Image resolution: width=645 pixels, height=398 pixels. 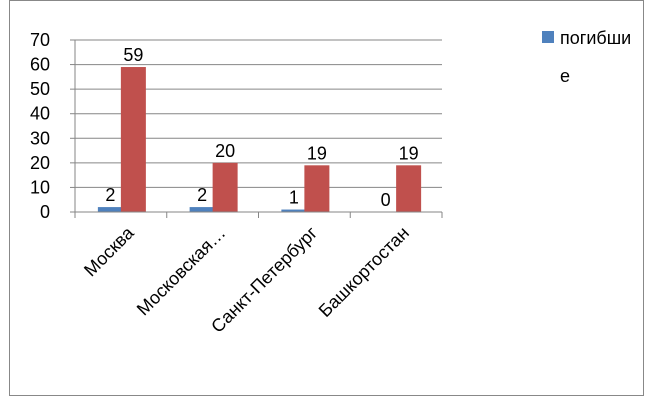 I want to click on x-tick-label: Москва, so click(x=109, y=251).